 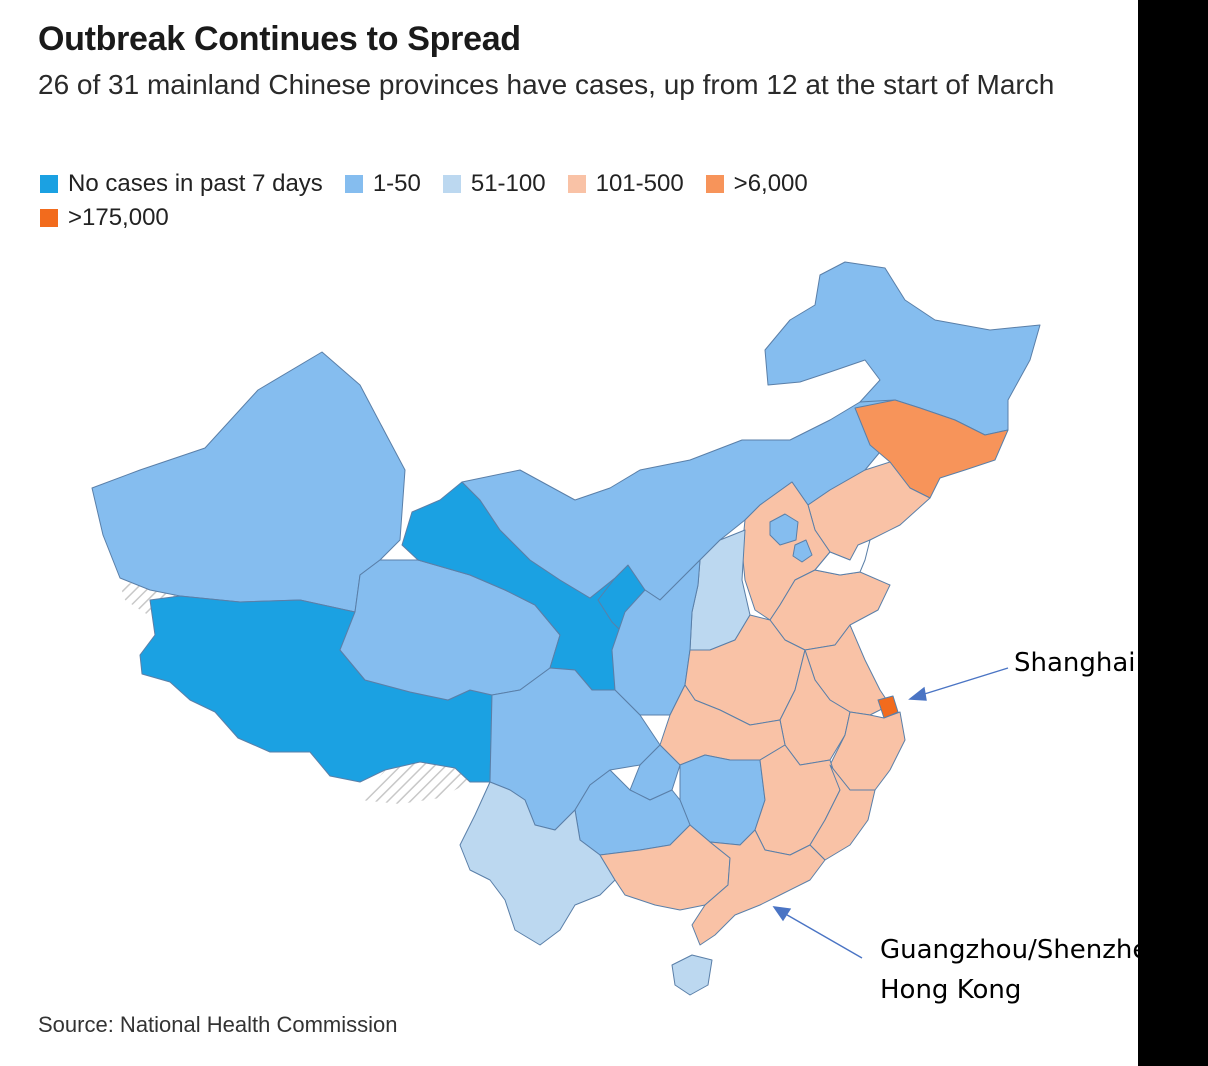 I want to click on legend-label: 1-50, so click(x=396, y=183).